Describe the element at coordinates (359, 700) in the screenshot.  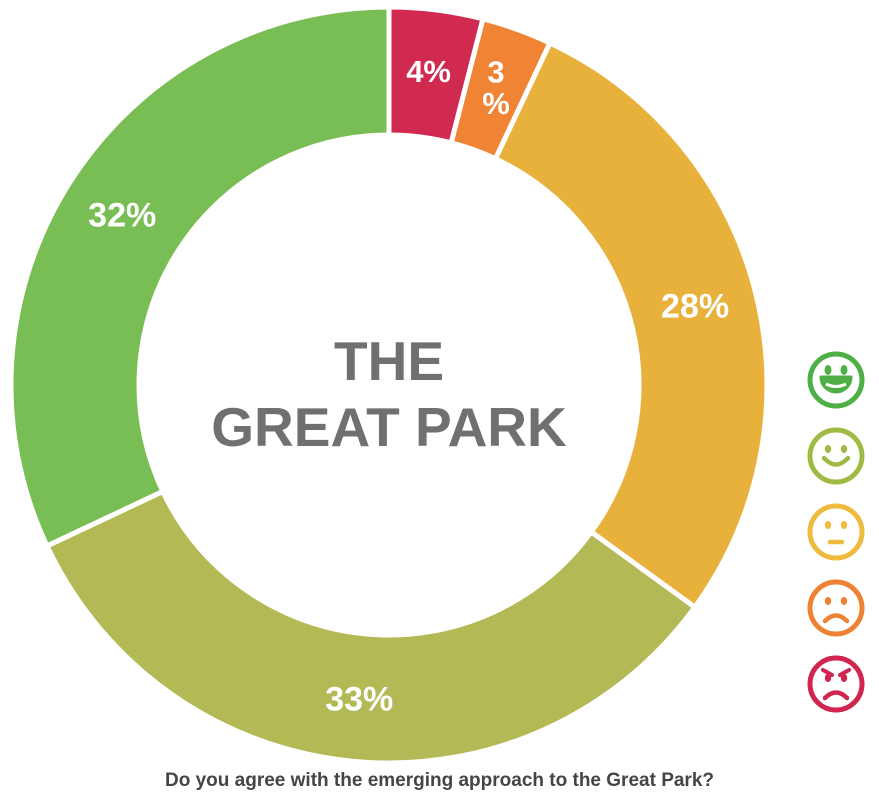
I see `slice-label-3: 33%` at that location.